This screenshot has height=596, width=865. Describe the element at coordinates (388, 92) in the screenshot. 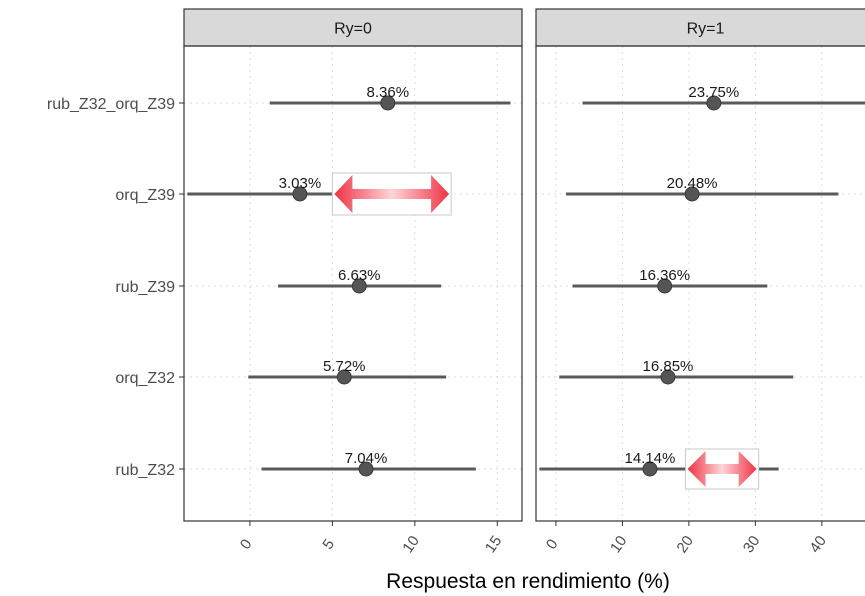

I see `data-label: 8.36%` at that location.